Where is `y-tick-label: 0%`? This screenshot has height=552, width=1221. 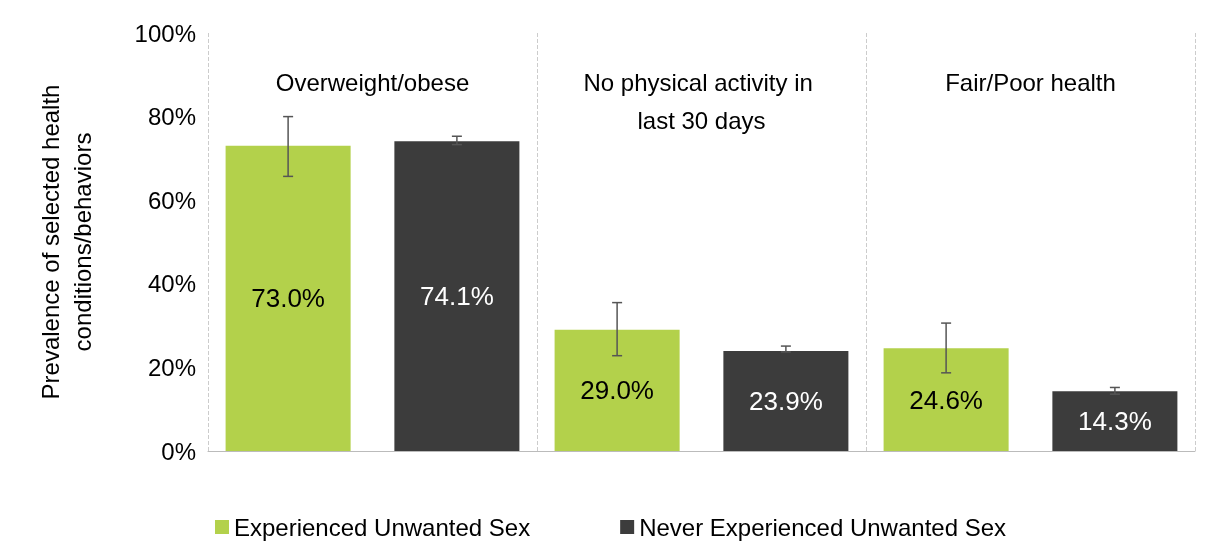
y-tick-label: 0% is located at coordinates (178, 451).